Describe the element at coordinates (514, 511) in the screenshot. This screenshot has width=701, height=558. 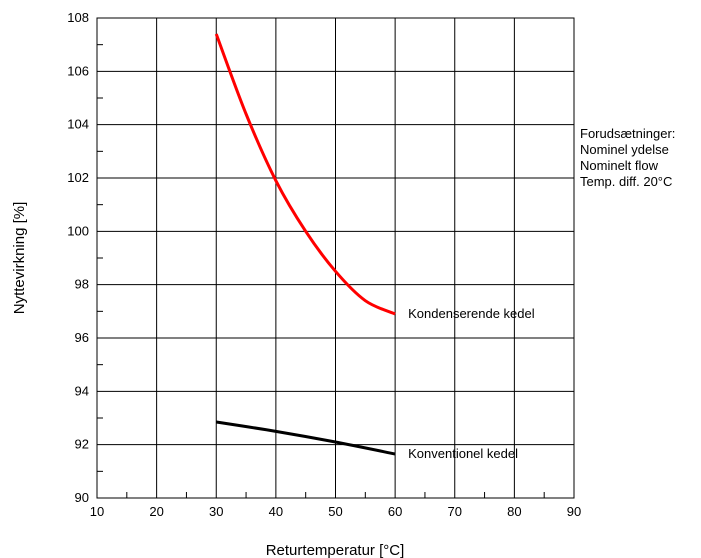
I see `x-tick-label: 80` at that location.